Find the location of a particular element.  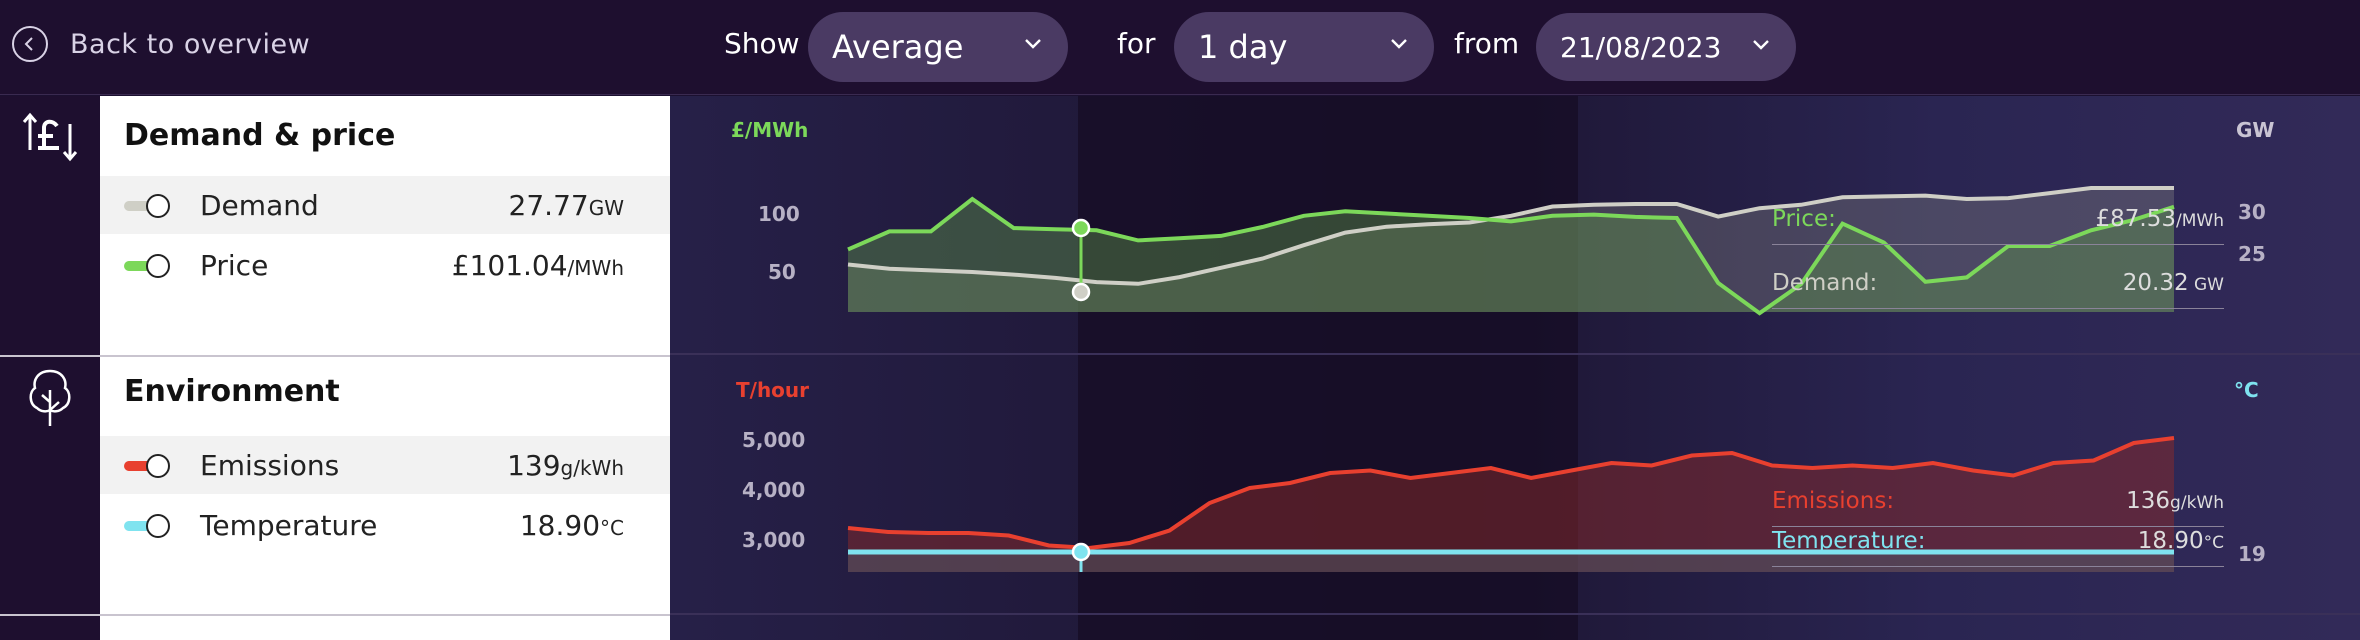

row-label: Demand is located at coordinates (259, 205).